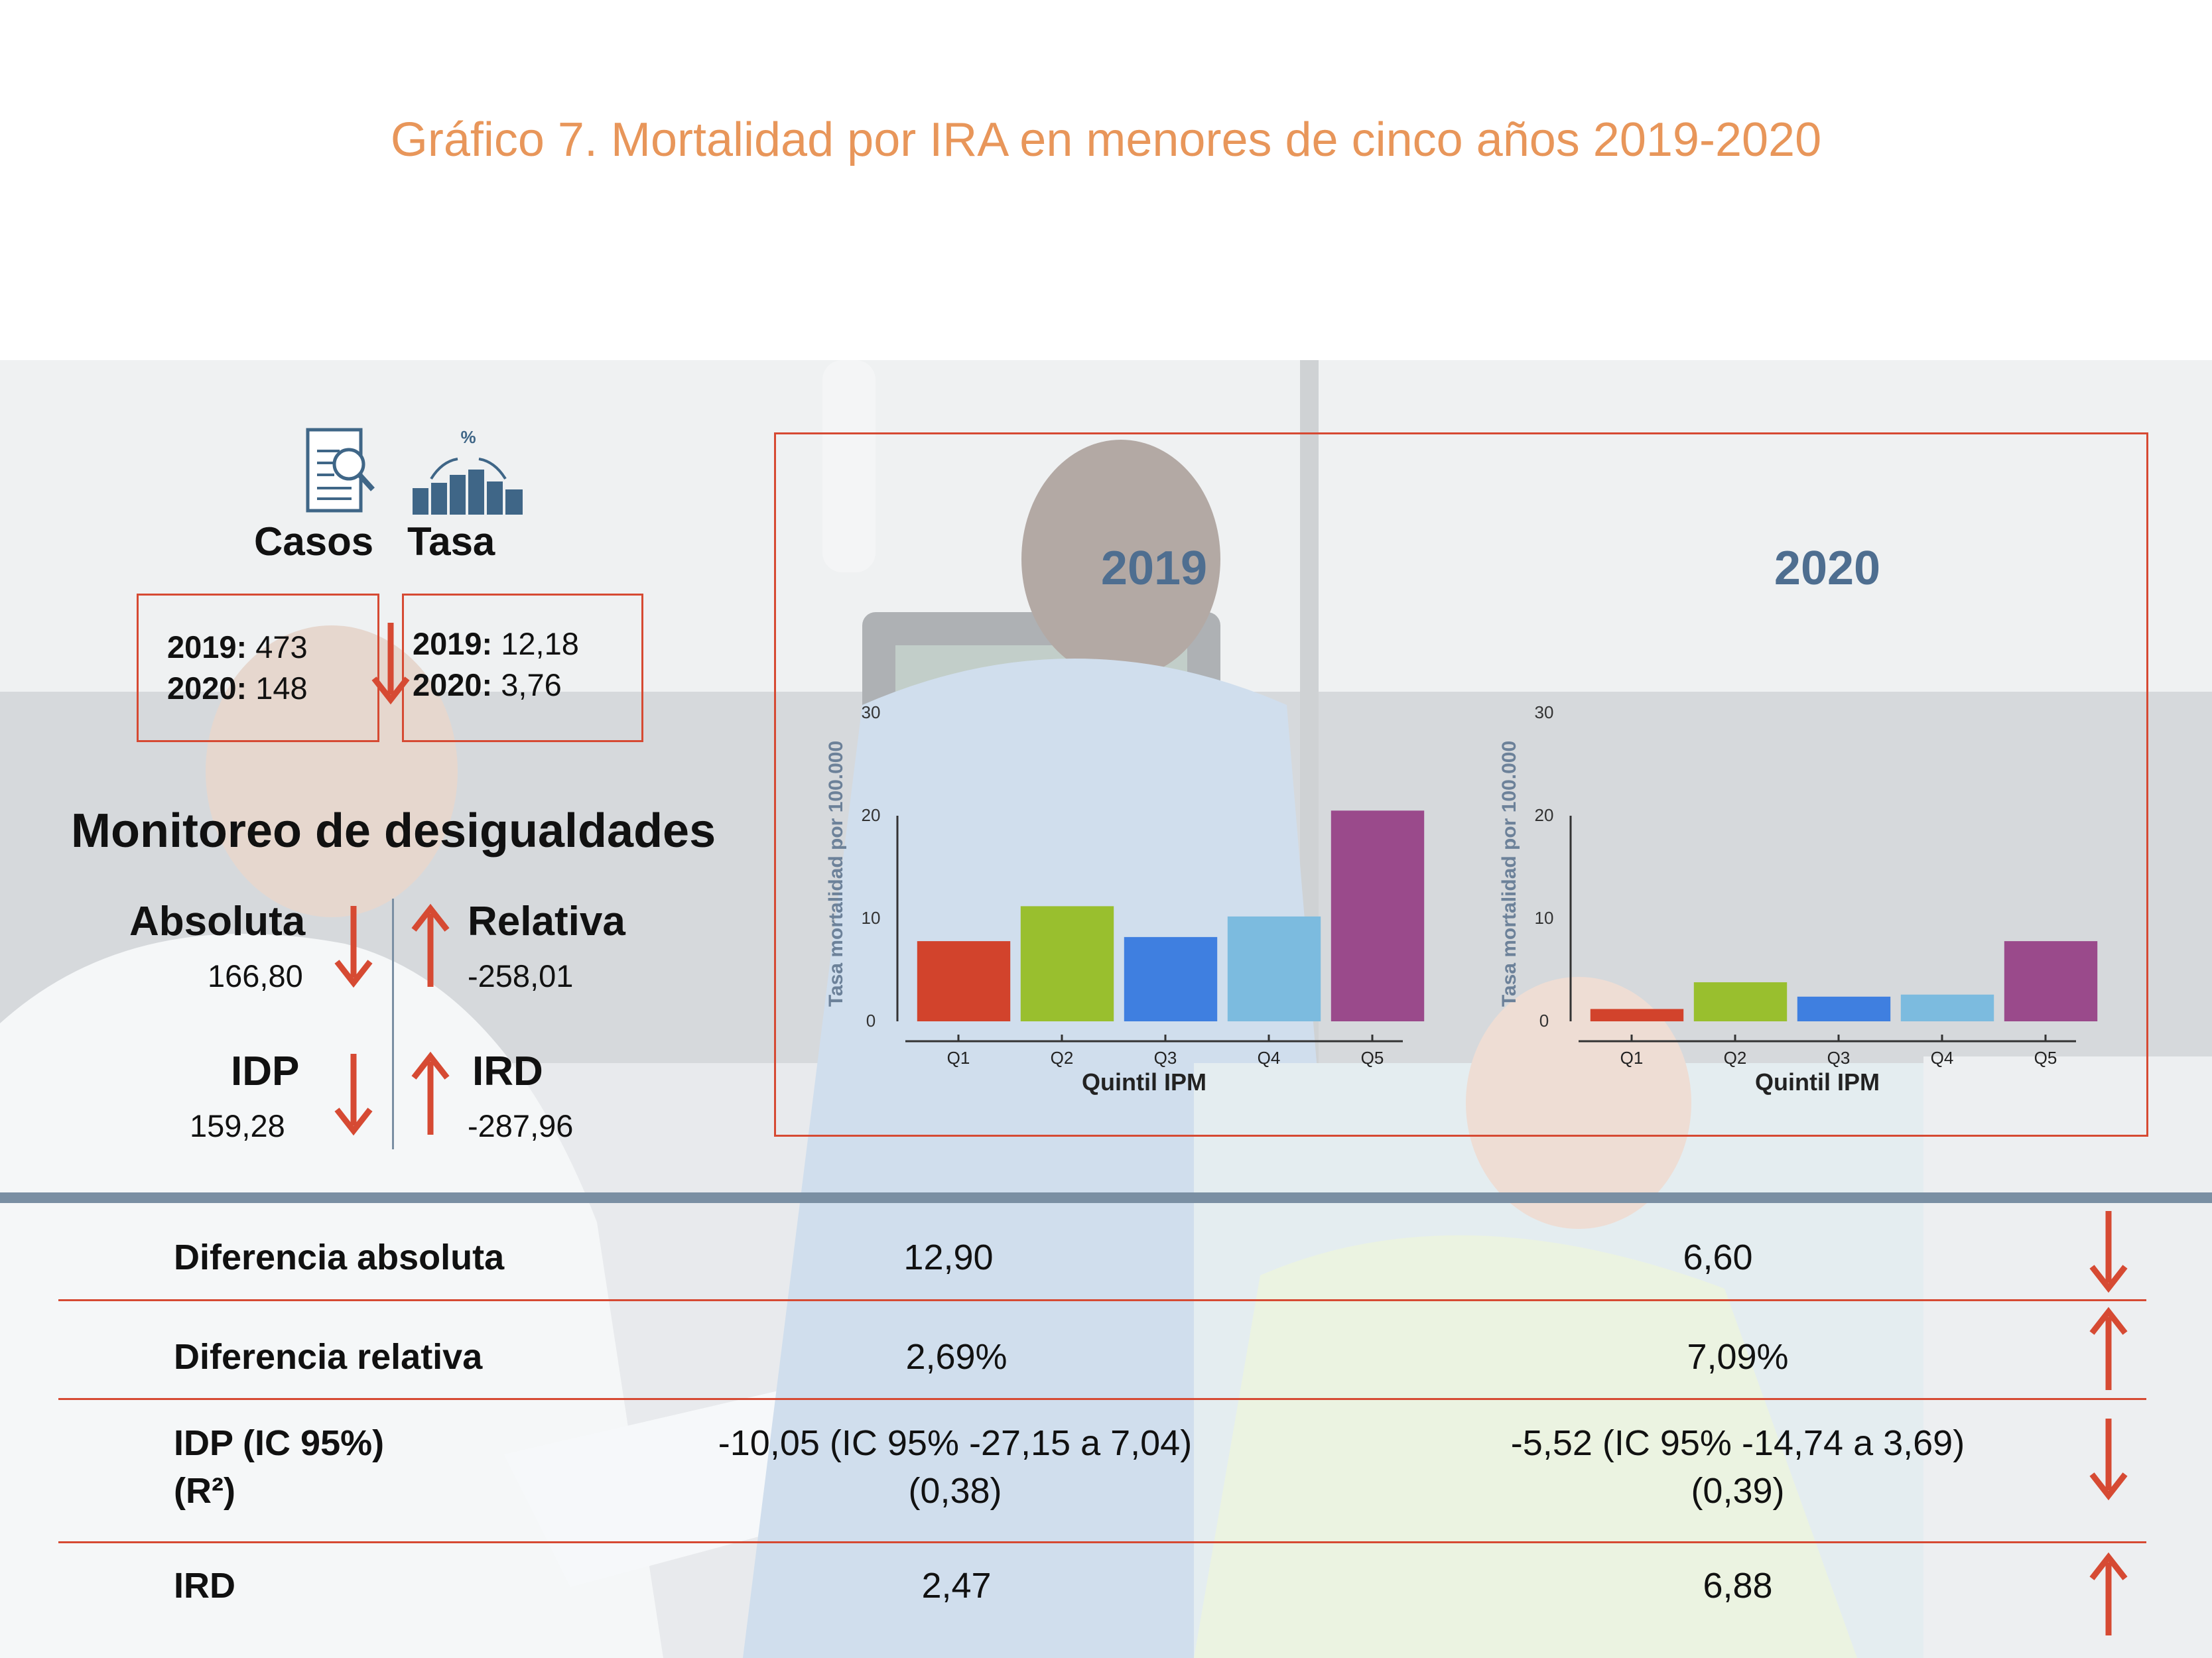 The width and height of the screenshot is (2212, 1658). What do you see at coordinates (468, 471) in the screenshot?
I see `rate-chart-icon: %` at bounding box center [468, 471].